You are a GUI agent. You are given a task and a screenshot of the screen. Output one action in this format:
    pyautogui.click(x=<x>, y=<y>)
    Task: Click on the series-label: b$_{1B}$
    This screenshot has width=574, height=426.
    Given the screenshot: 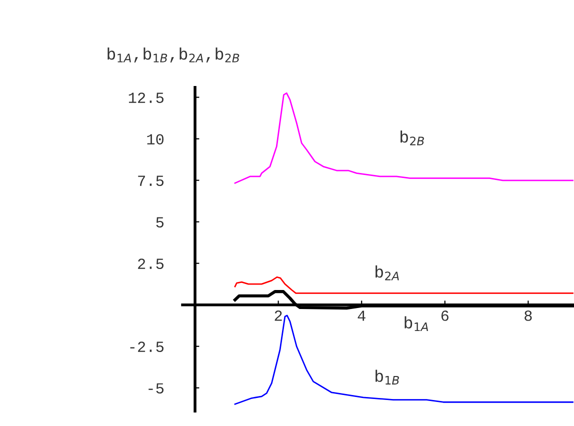 What is the action you would take?
    pyautogui.click(x=387, y=377)
    